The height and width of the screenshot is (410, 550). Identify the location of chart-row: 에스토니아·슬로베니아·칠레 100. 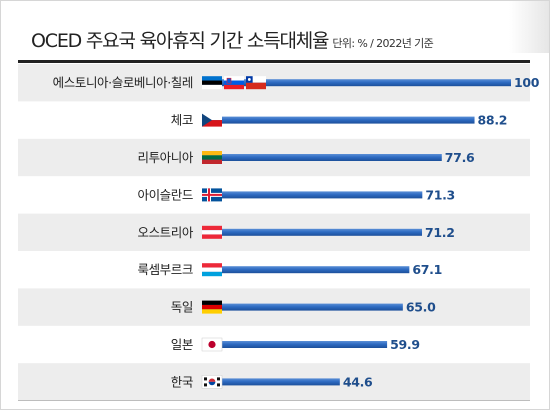
(279, 83).